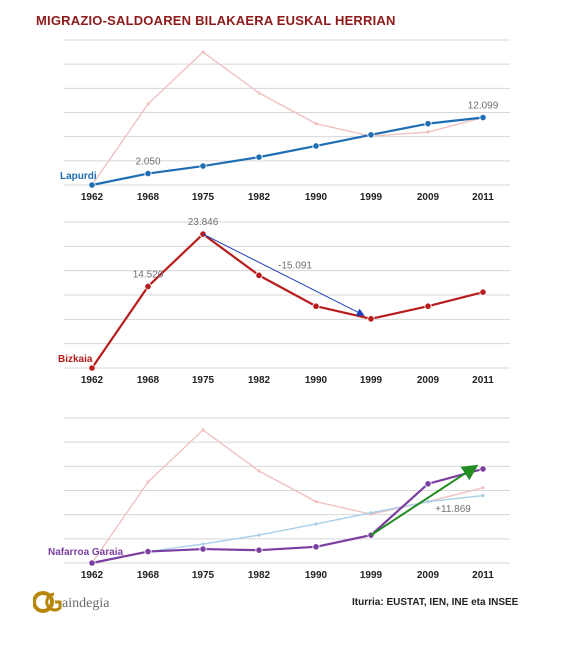  What do you see at coordinates (287, 516) in the screenshot?
I see `series-line-nafarroa` at bounding box center [287, 516].